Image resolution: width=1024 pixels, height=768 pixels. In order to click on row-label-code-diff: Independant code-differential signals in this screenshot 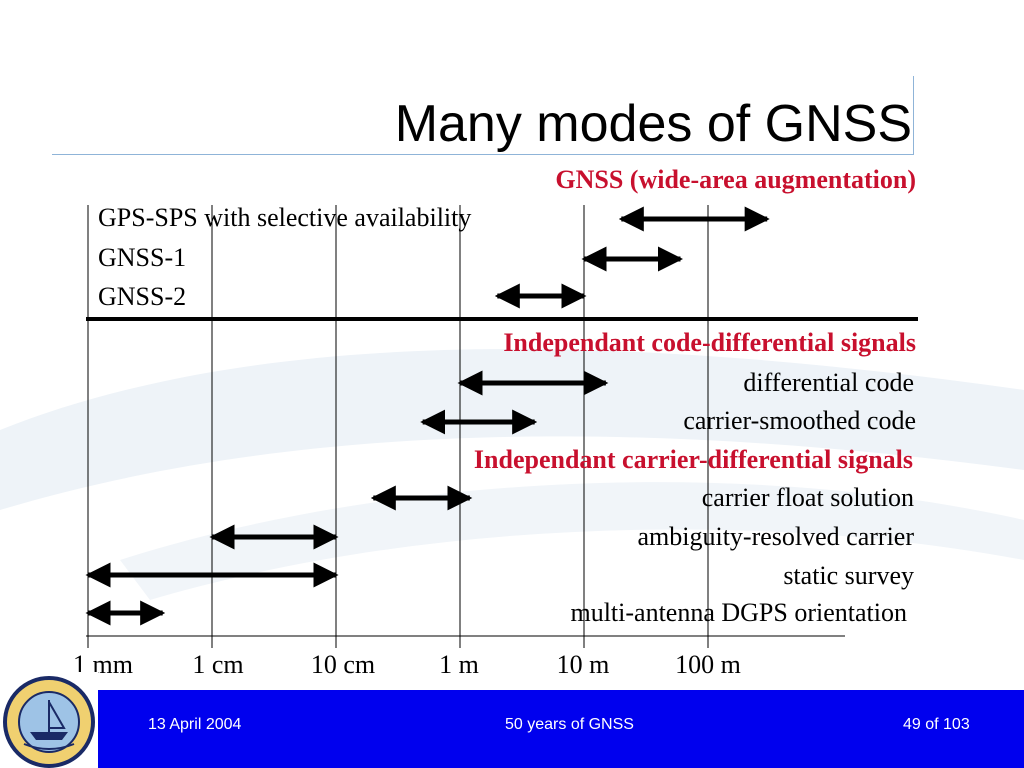, I will do `click(709, 342)`.